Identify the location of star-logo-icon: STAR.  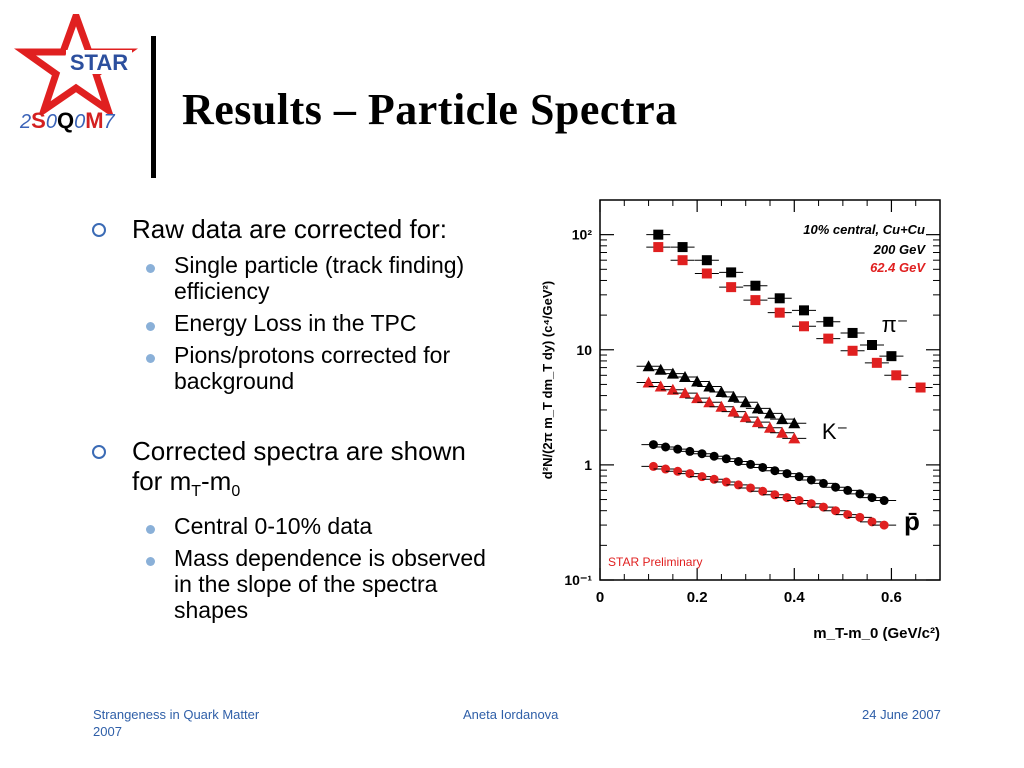
(76, 62).